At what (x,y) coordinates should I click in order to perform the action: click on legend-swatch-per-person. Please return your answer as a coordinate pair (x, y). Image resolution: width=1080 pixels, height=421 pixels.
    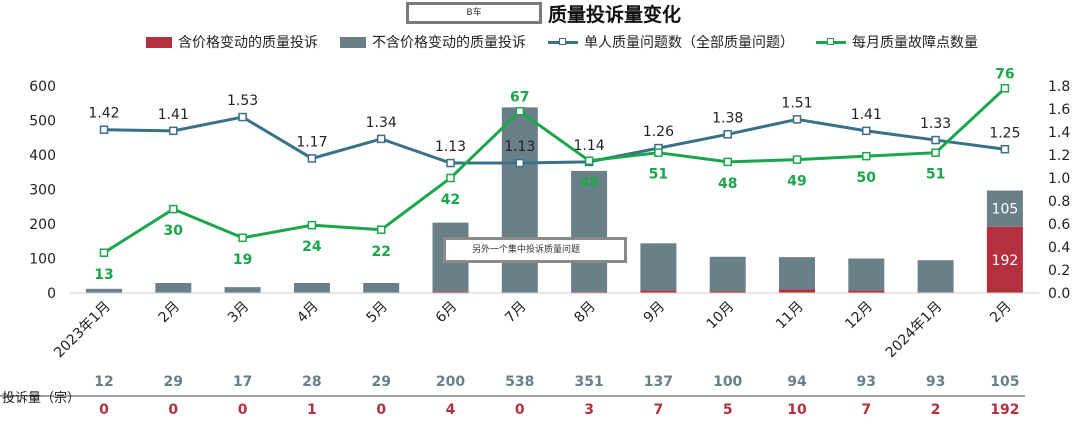
    Looking at the image, I should click on (563, 42).